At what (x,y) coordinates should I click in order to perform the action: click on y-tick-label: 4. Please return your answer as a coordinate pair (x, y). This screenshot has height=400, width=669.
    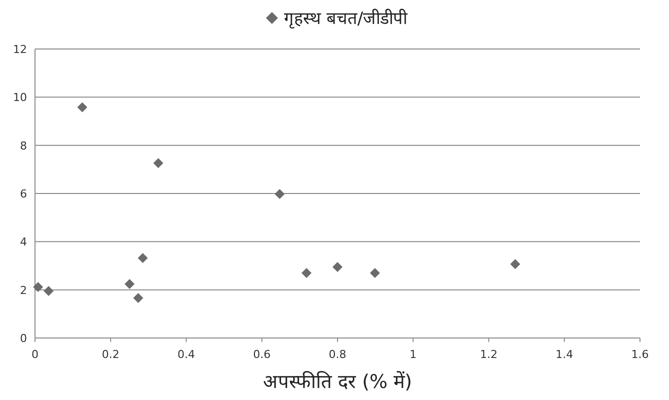
    Looking at the image, I should click on (23, 242).